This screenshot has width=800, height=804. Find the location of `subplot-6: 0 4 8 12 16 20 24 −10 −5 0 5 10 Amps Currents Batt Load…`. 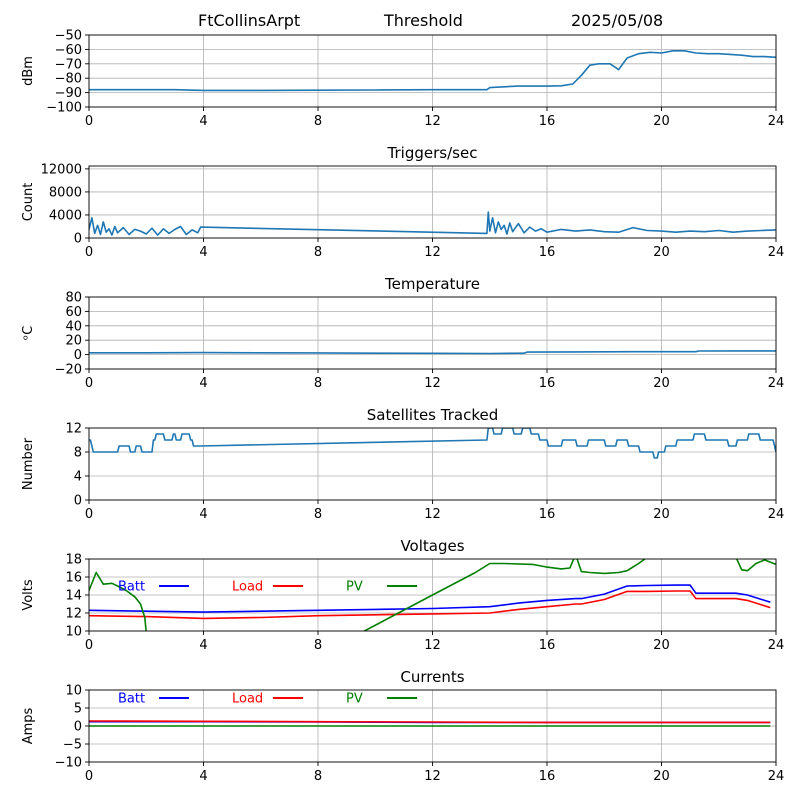

subplot-6: 0 4 8 12 16 20 24 −10 −5 0 5 10 Amps Currents Batt Load… is located at coordinates (402, 726).